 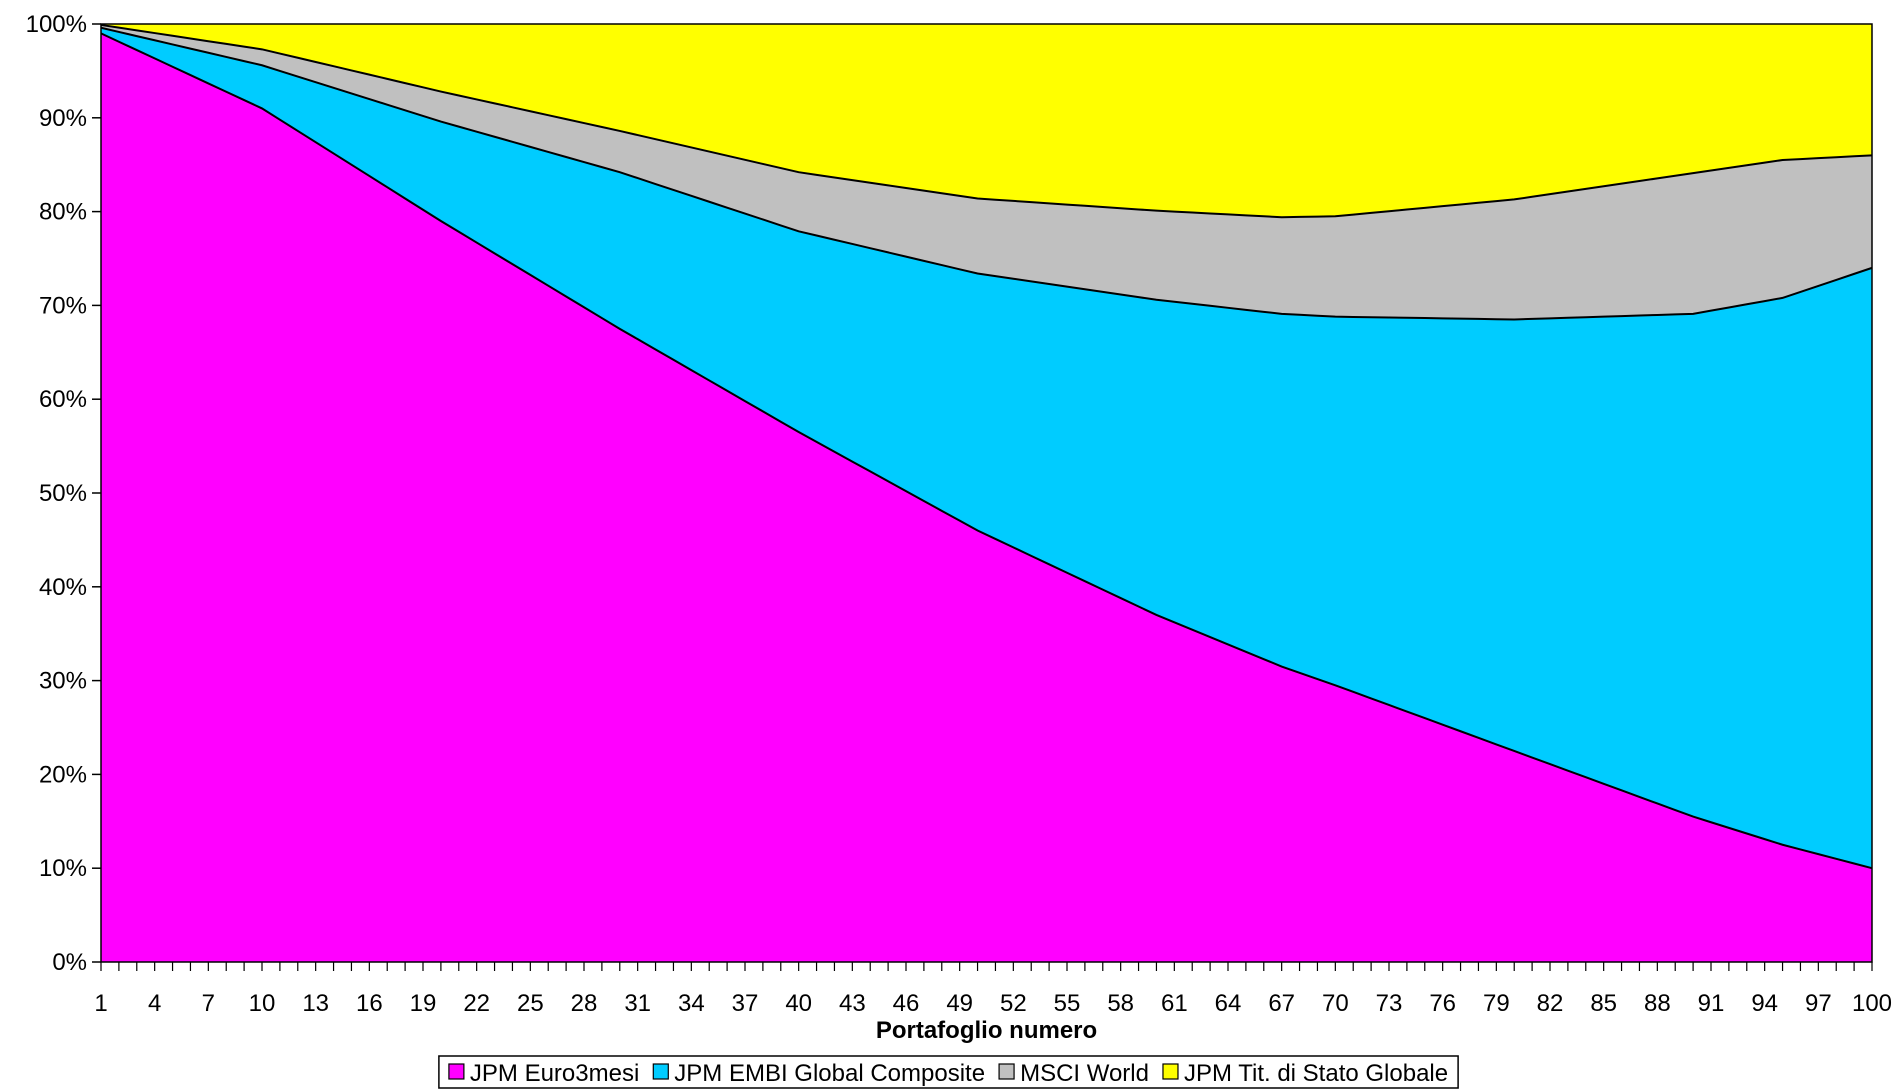 I want to click on x-tick-label: 79, so click(x=1496, y=1003).